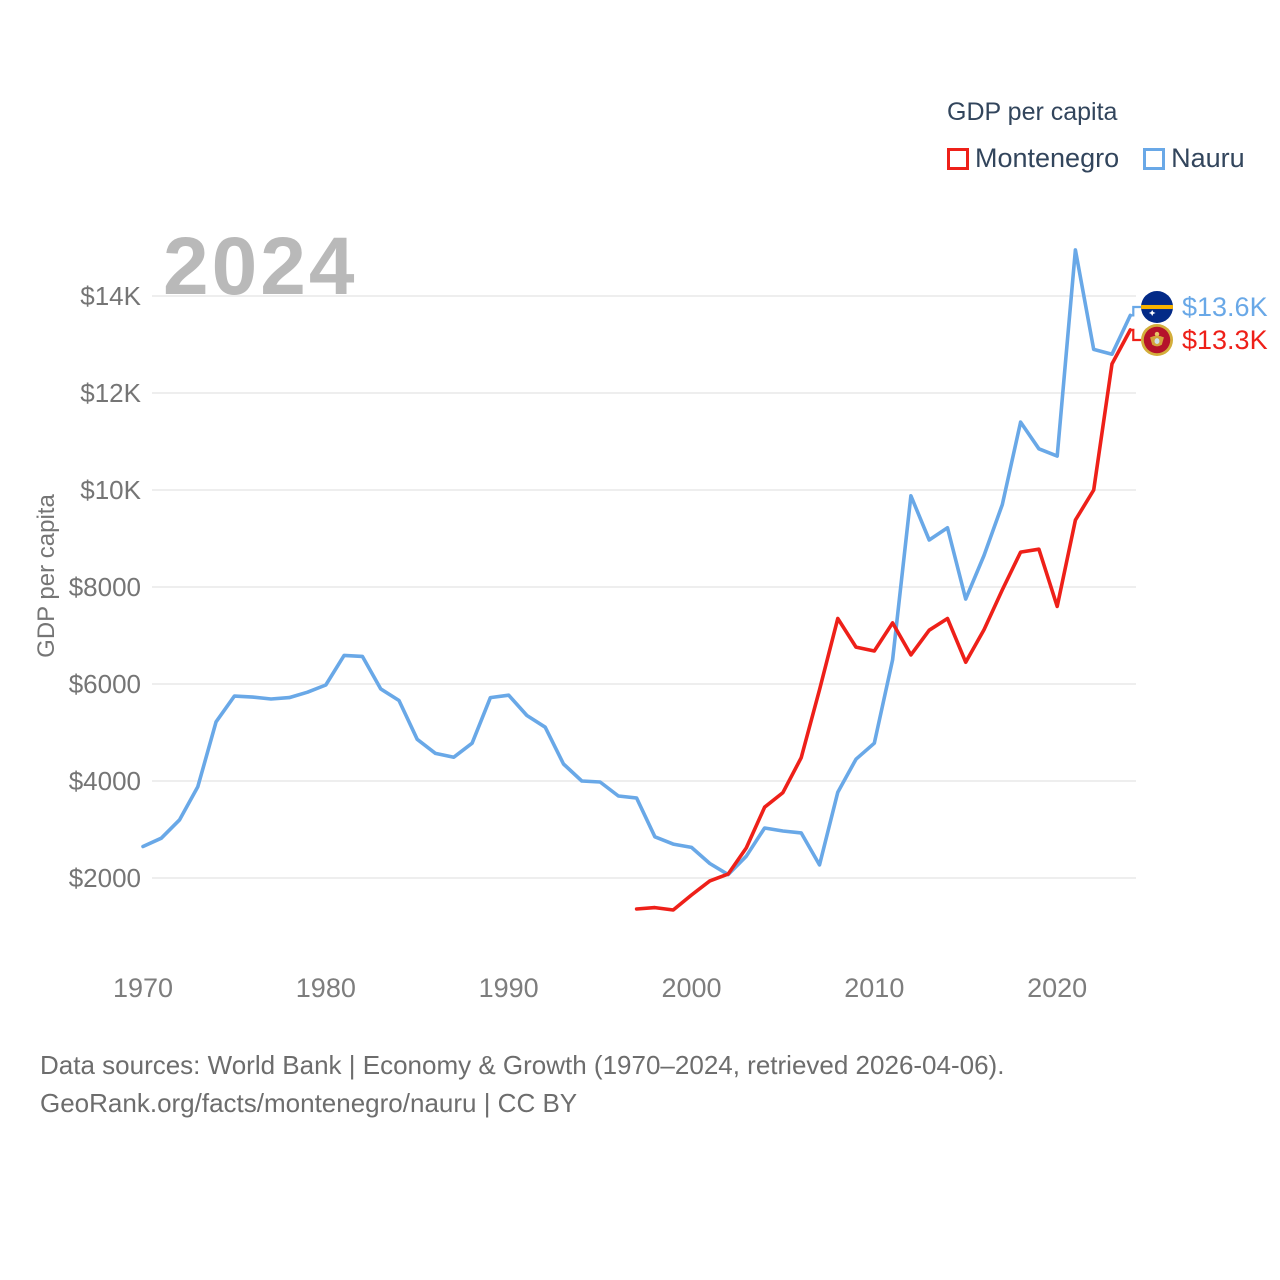 The height and width of the screenshot is (1280, 1280). I want to click on svg-text: 2010, so click(874, 988).